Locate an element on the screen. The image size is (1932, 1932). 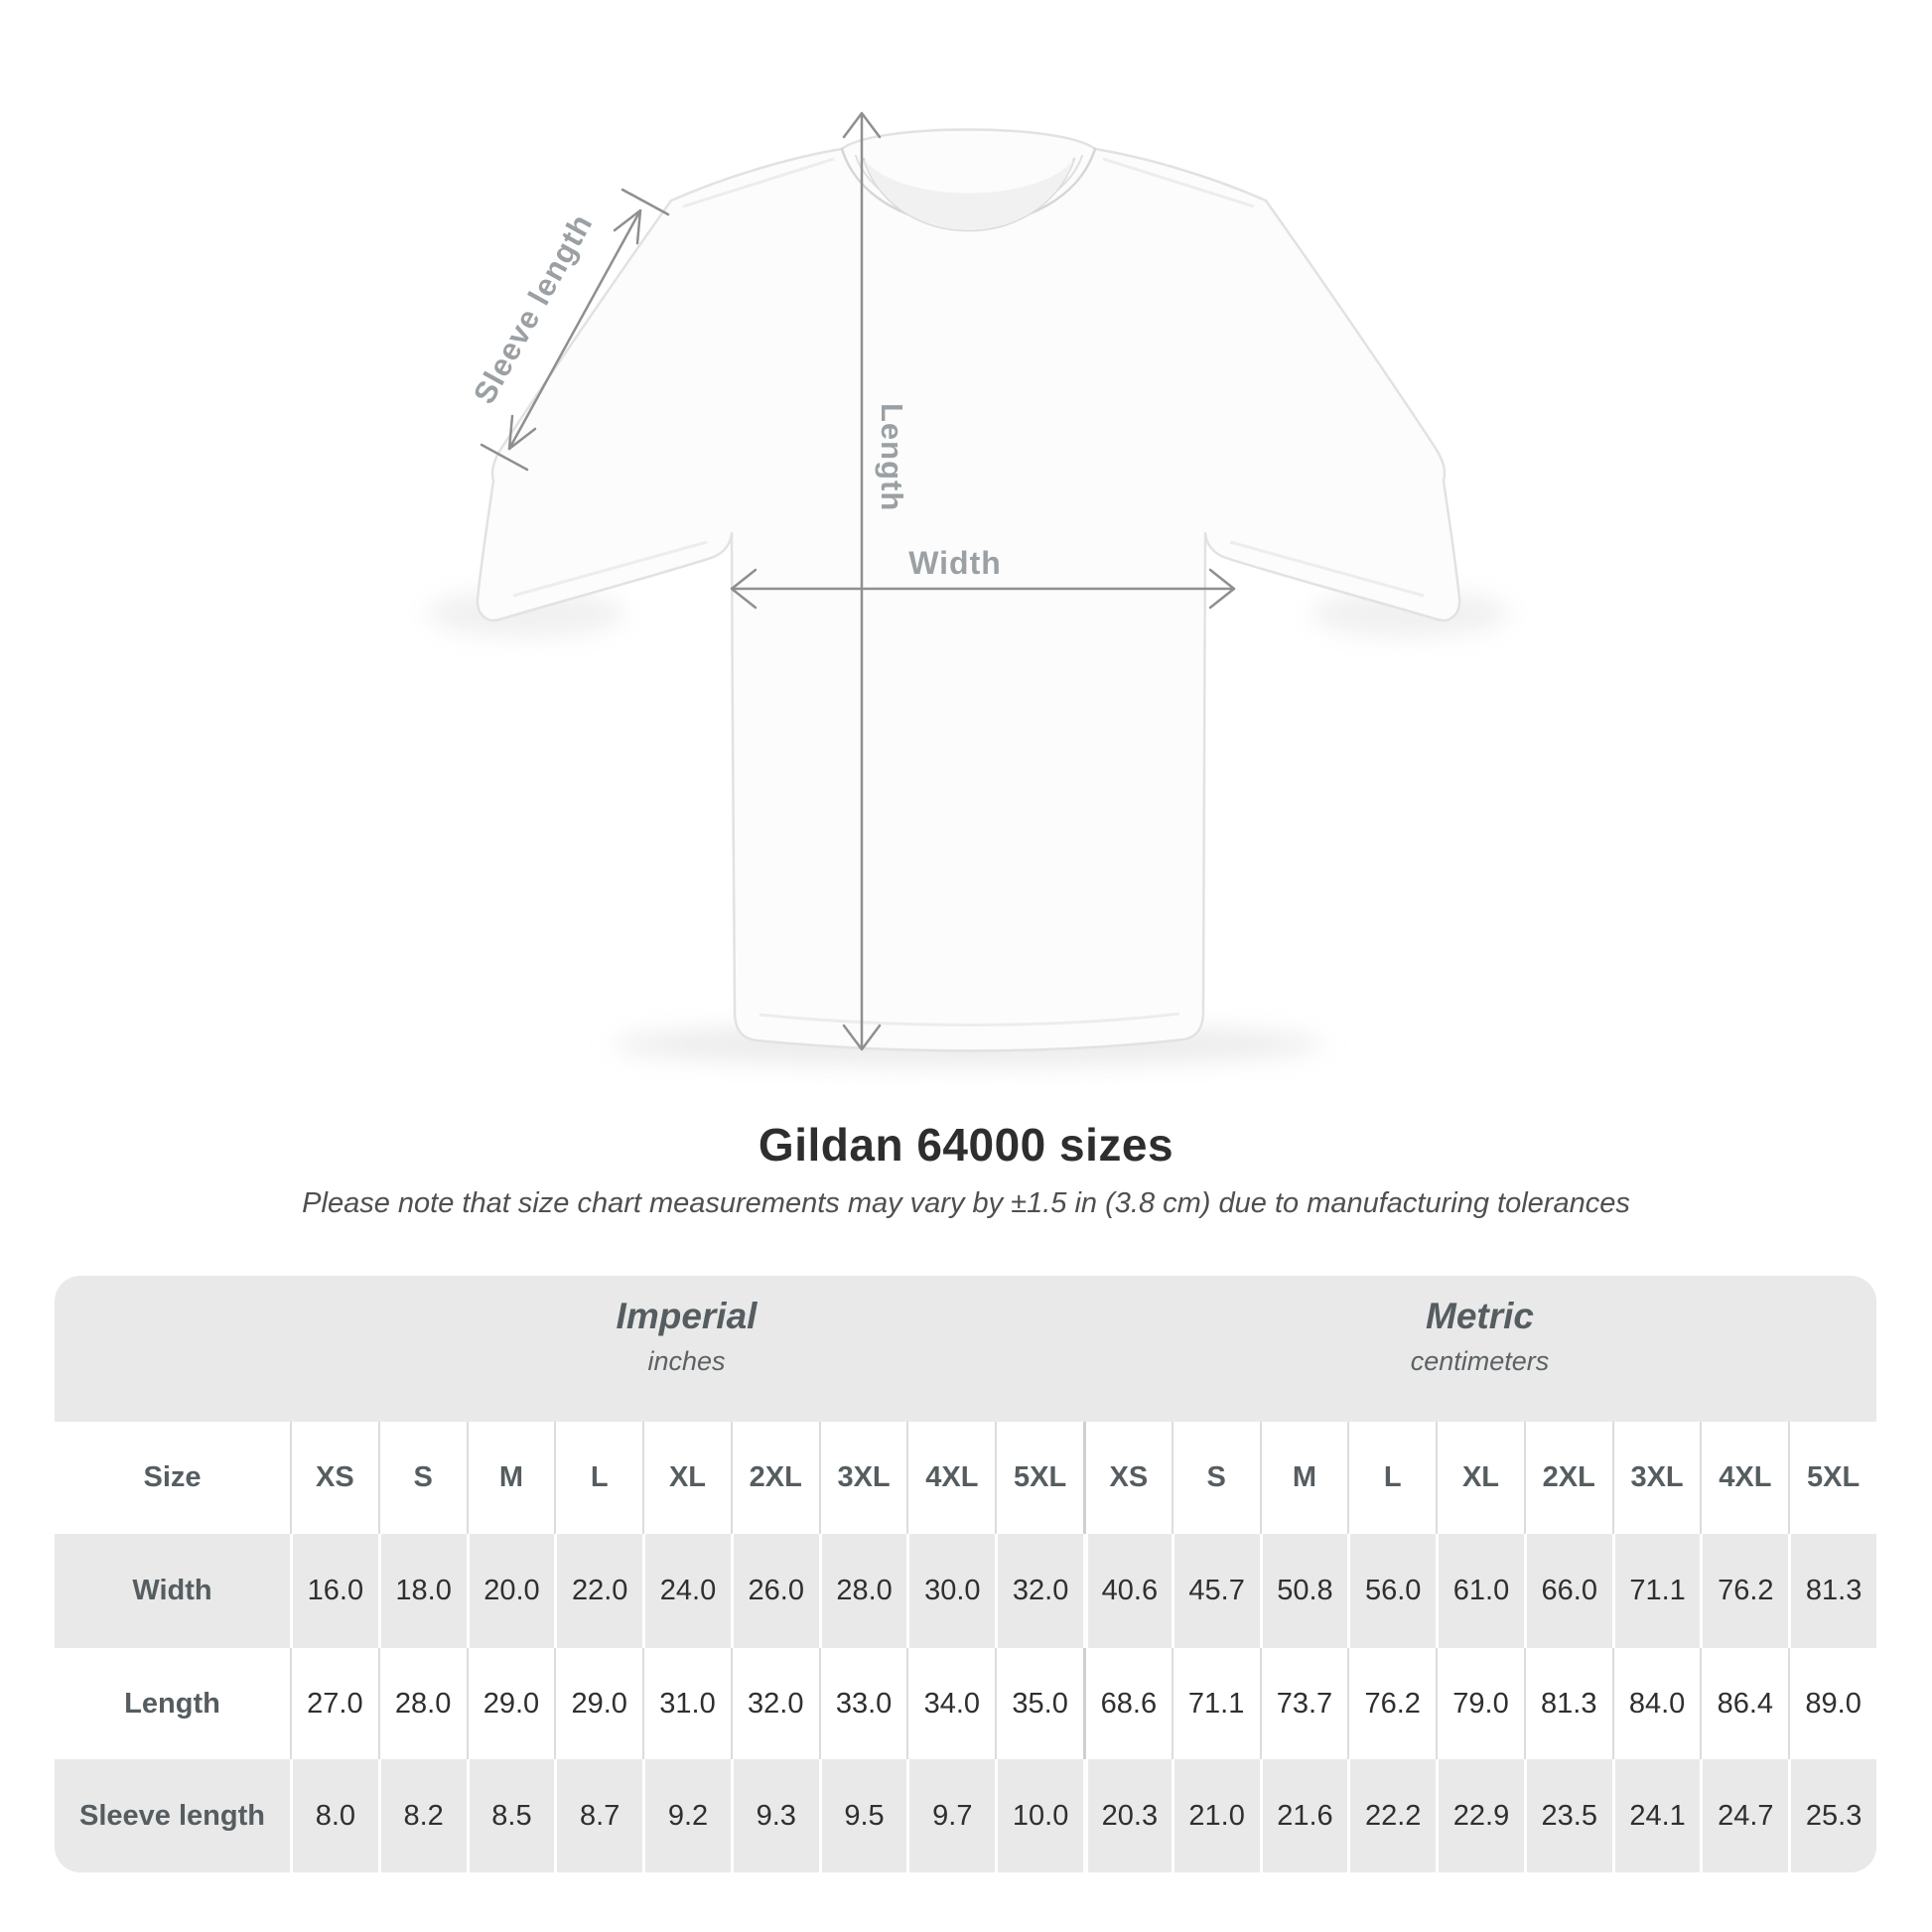
value-cell: 89.0 is located at coordinates (1832, 1703).